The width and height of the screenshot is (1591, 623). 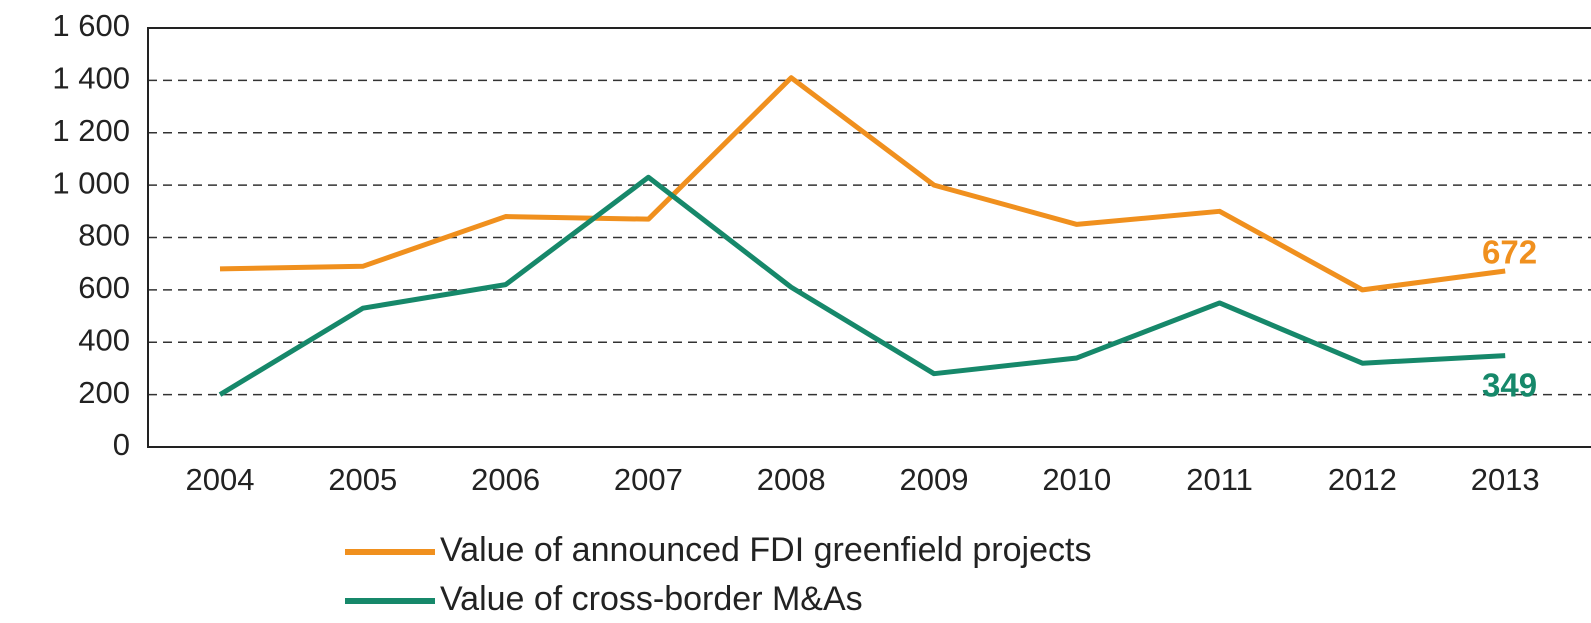 What do you see at coordinates (104, 339) in the screenshot?
I see `y-tick-label: 400` at bounding box center [104, 339].